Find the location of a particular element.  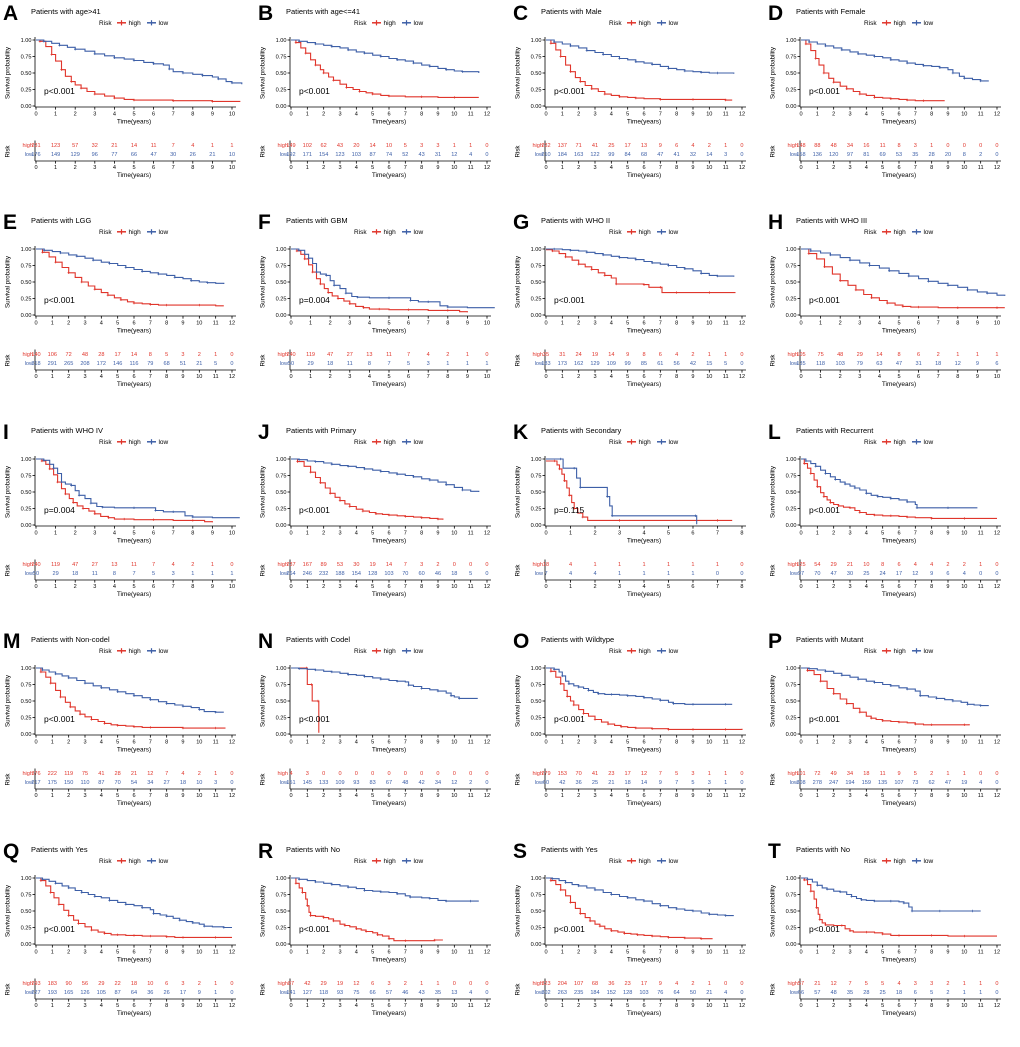

risk-count-low: 77 is located at coordinates (114, 155).